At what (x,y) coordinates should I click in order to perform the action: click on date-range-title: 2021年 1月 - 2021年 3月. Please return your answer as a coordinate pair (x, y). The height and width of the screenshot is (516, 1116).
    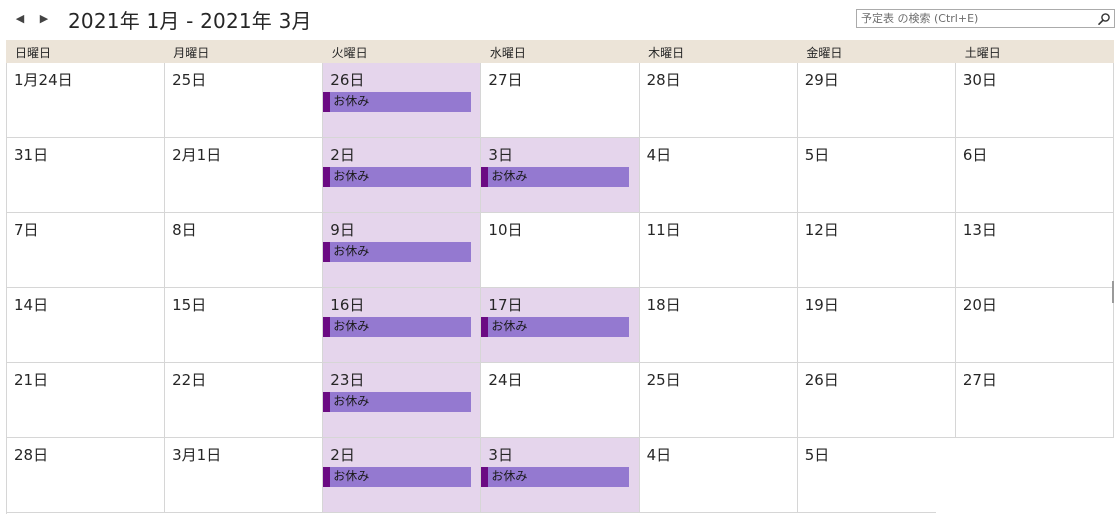
    Looking at the image, I should click on (190, 21).